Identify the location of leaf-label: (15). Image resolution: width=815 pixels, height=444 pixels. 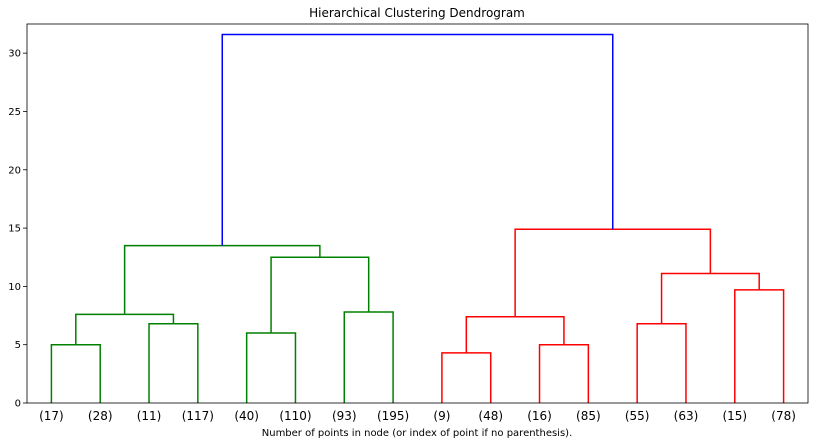
(734, 416).